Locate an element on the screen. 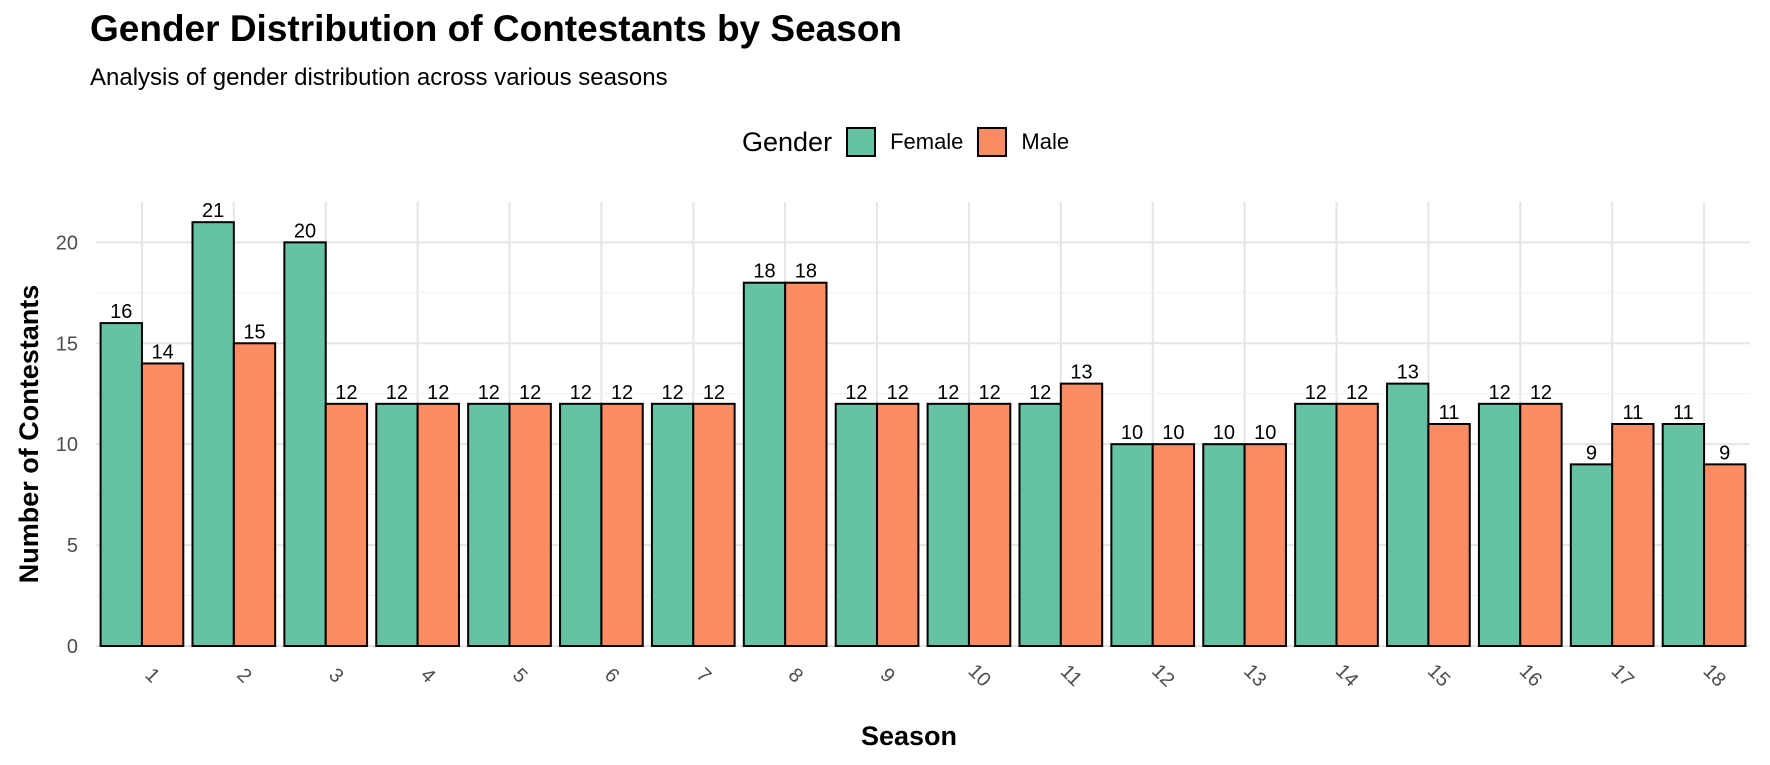 This screenshot has height=765, width=1770. y-tick-label: 5 is located at coordinates (72, 546).